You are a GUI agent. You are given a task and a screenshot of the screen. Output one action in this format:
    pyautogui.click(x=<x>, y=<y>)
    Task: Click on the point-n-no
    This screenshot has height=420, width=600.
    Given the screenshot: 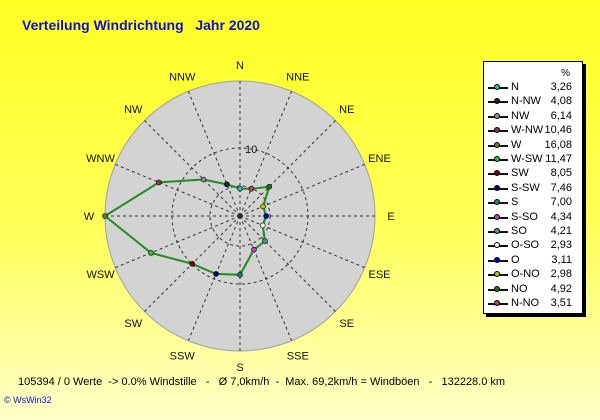 What is the action you would take?
    pyautogui.click(x=251, y=188)
    